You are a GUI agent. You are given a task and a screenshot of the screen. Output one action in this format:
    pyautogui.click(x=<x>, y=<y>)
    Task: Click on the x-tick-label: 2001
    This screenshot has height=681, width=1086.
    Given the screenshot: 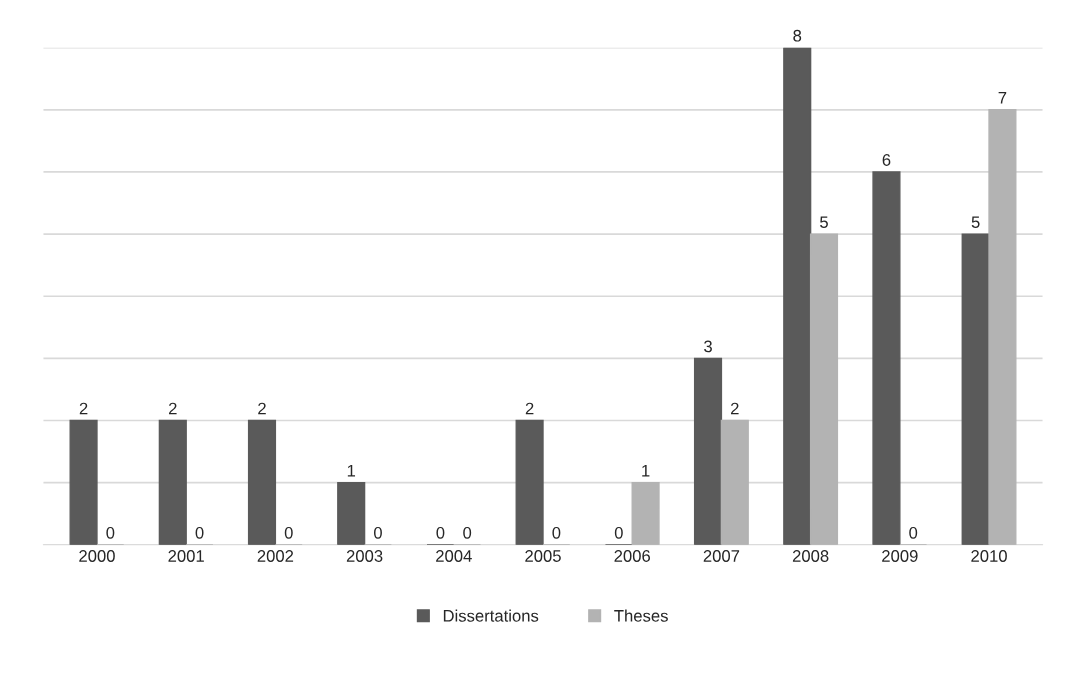 What is the action you would take?
    pyautogui.click(x=186, y=556)
    